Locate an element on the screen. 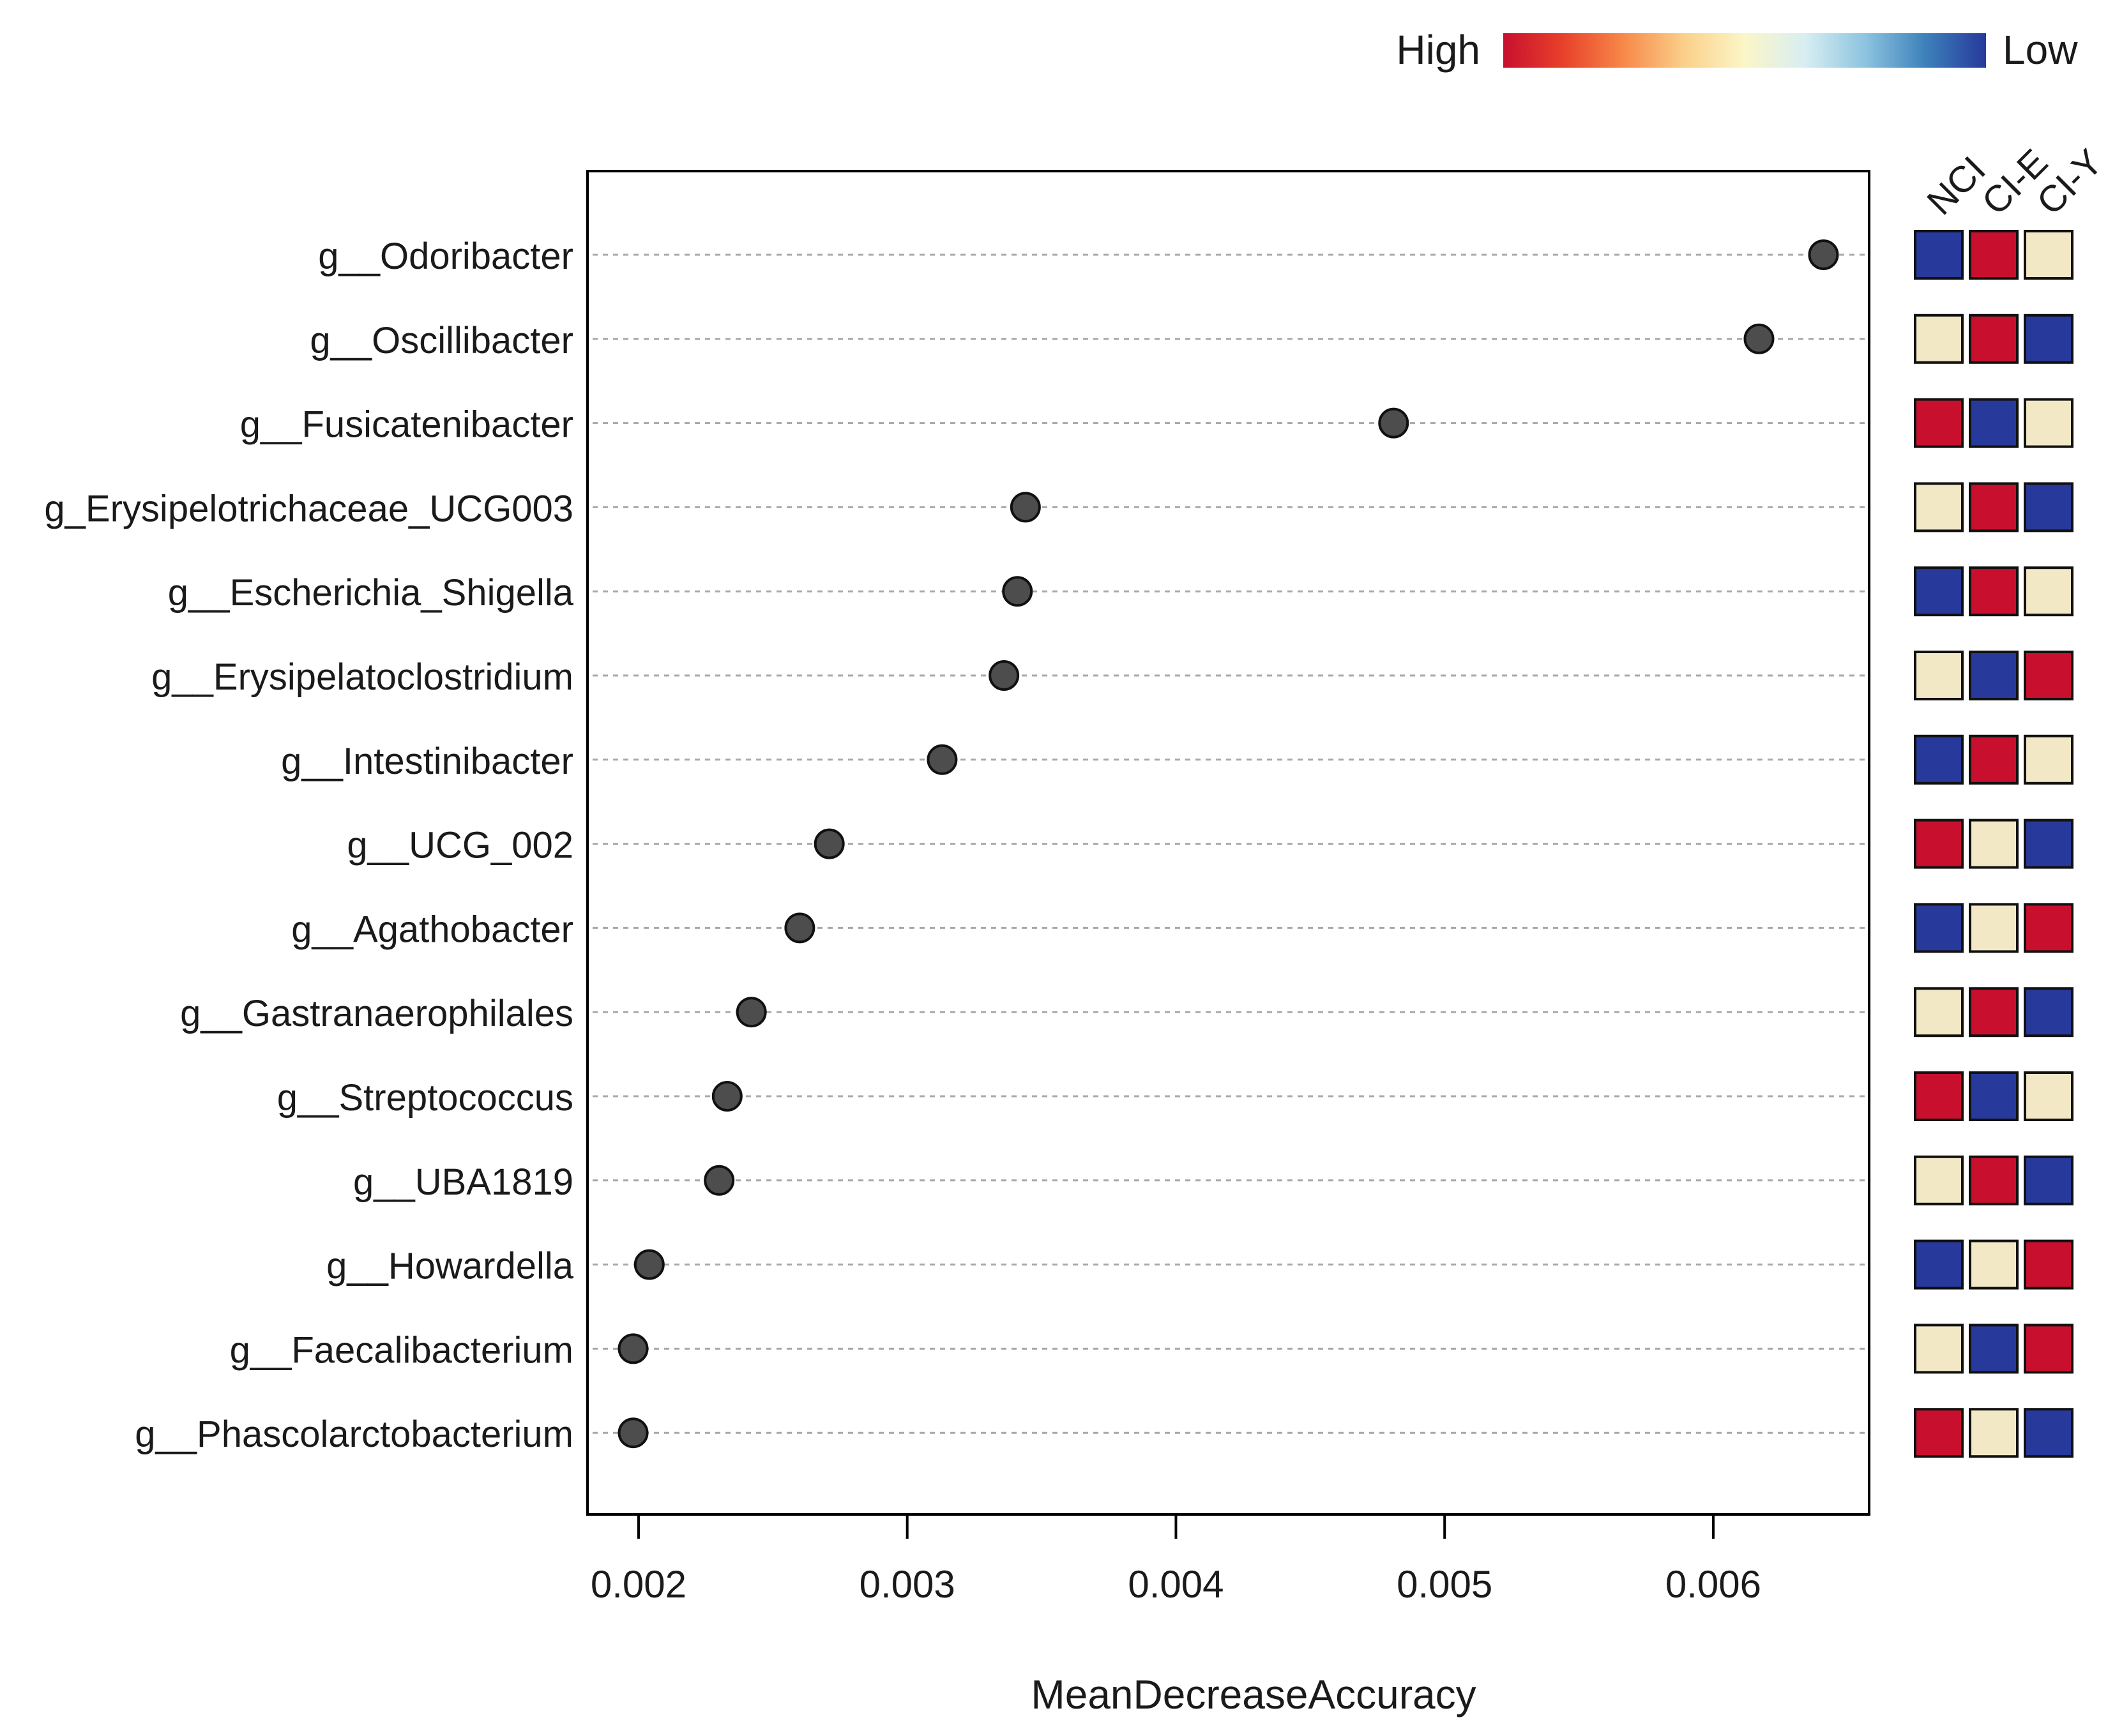 This screenshot has width=2115, height=1736. color-legend: High Low is located at coordinates (1737, 50).